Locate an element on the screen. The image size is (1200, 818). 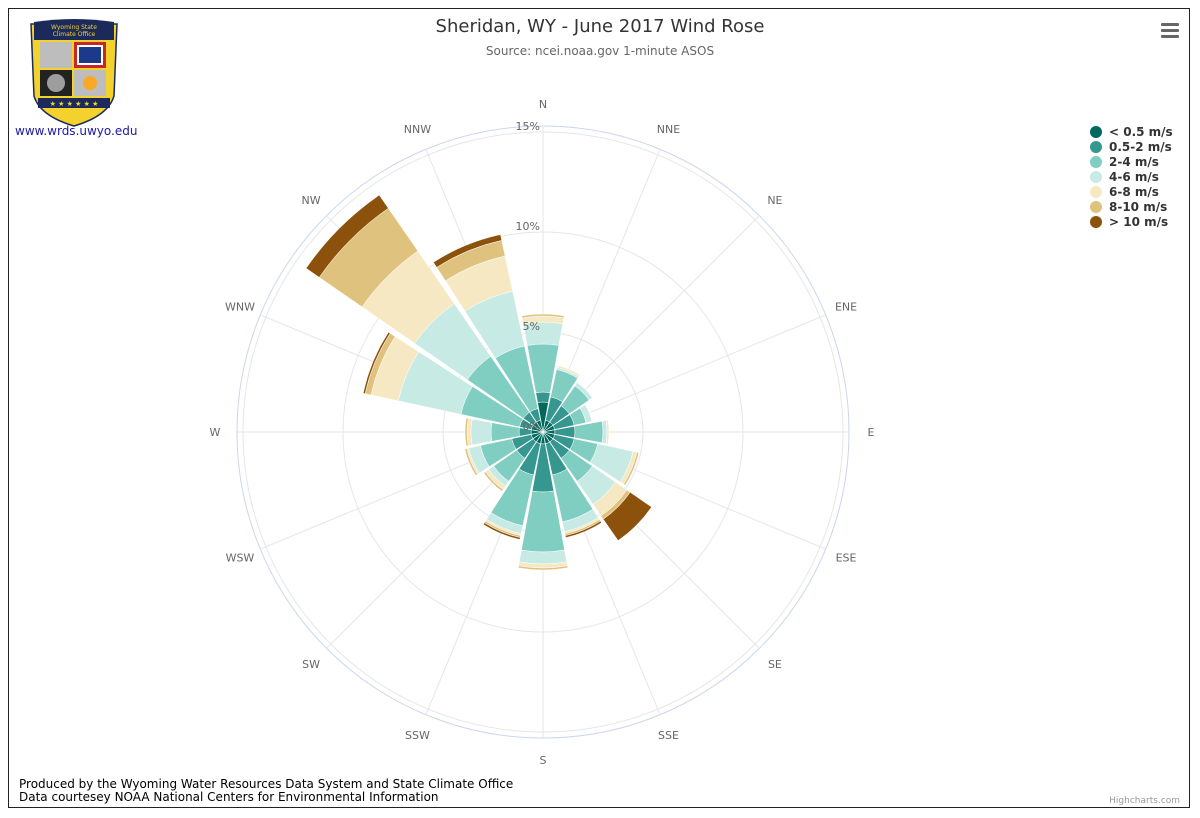
legend-label: 2-4 m/s is located at coordinates (1134, 161).